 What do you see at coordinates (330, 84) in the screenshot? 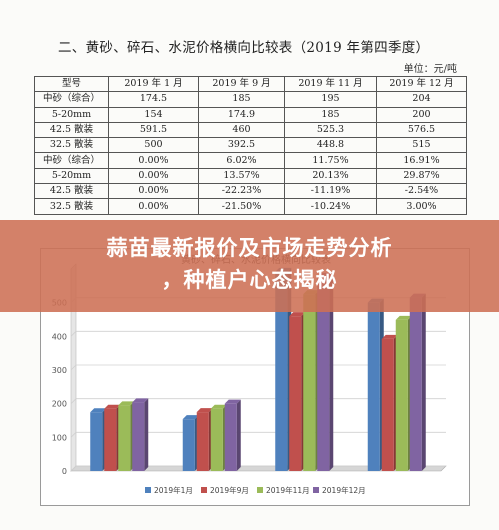
I see `table-header-cell: 2019 年 11 月` at bounding box center [330, 84].